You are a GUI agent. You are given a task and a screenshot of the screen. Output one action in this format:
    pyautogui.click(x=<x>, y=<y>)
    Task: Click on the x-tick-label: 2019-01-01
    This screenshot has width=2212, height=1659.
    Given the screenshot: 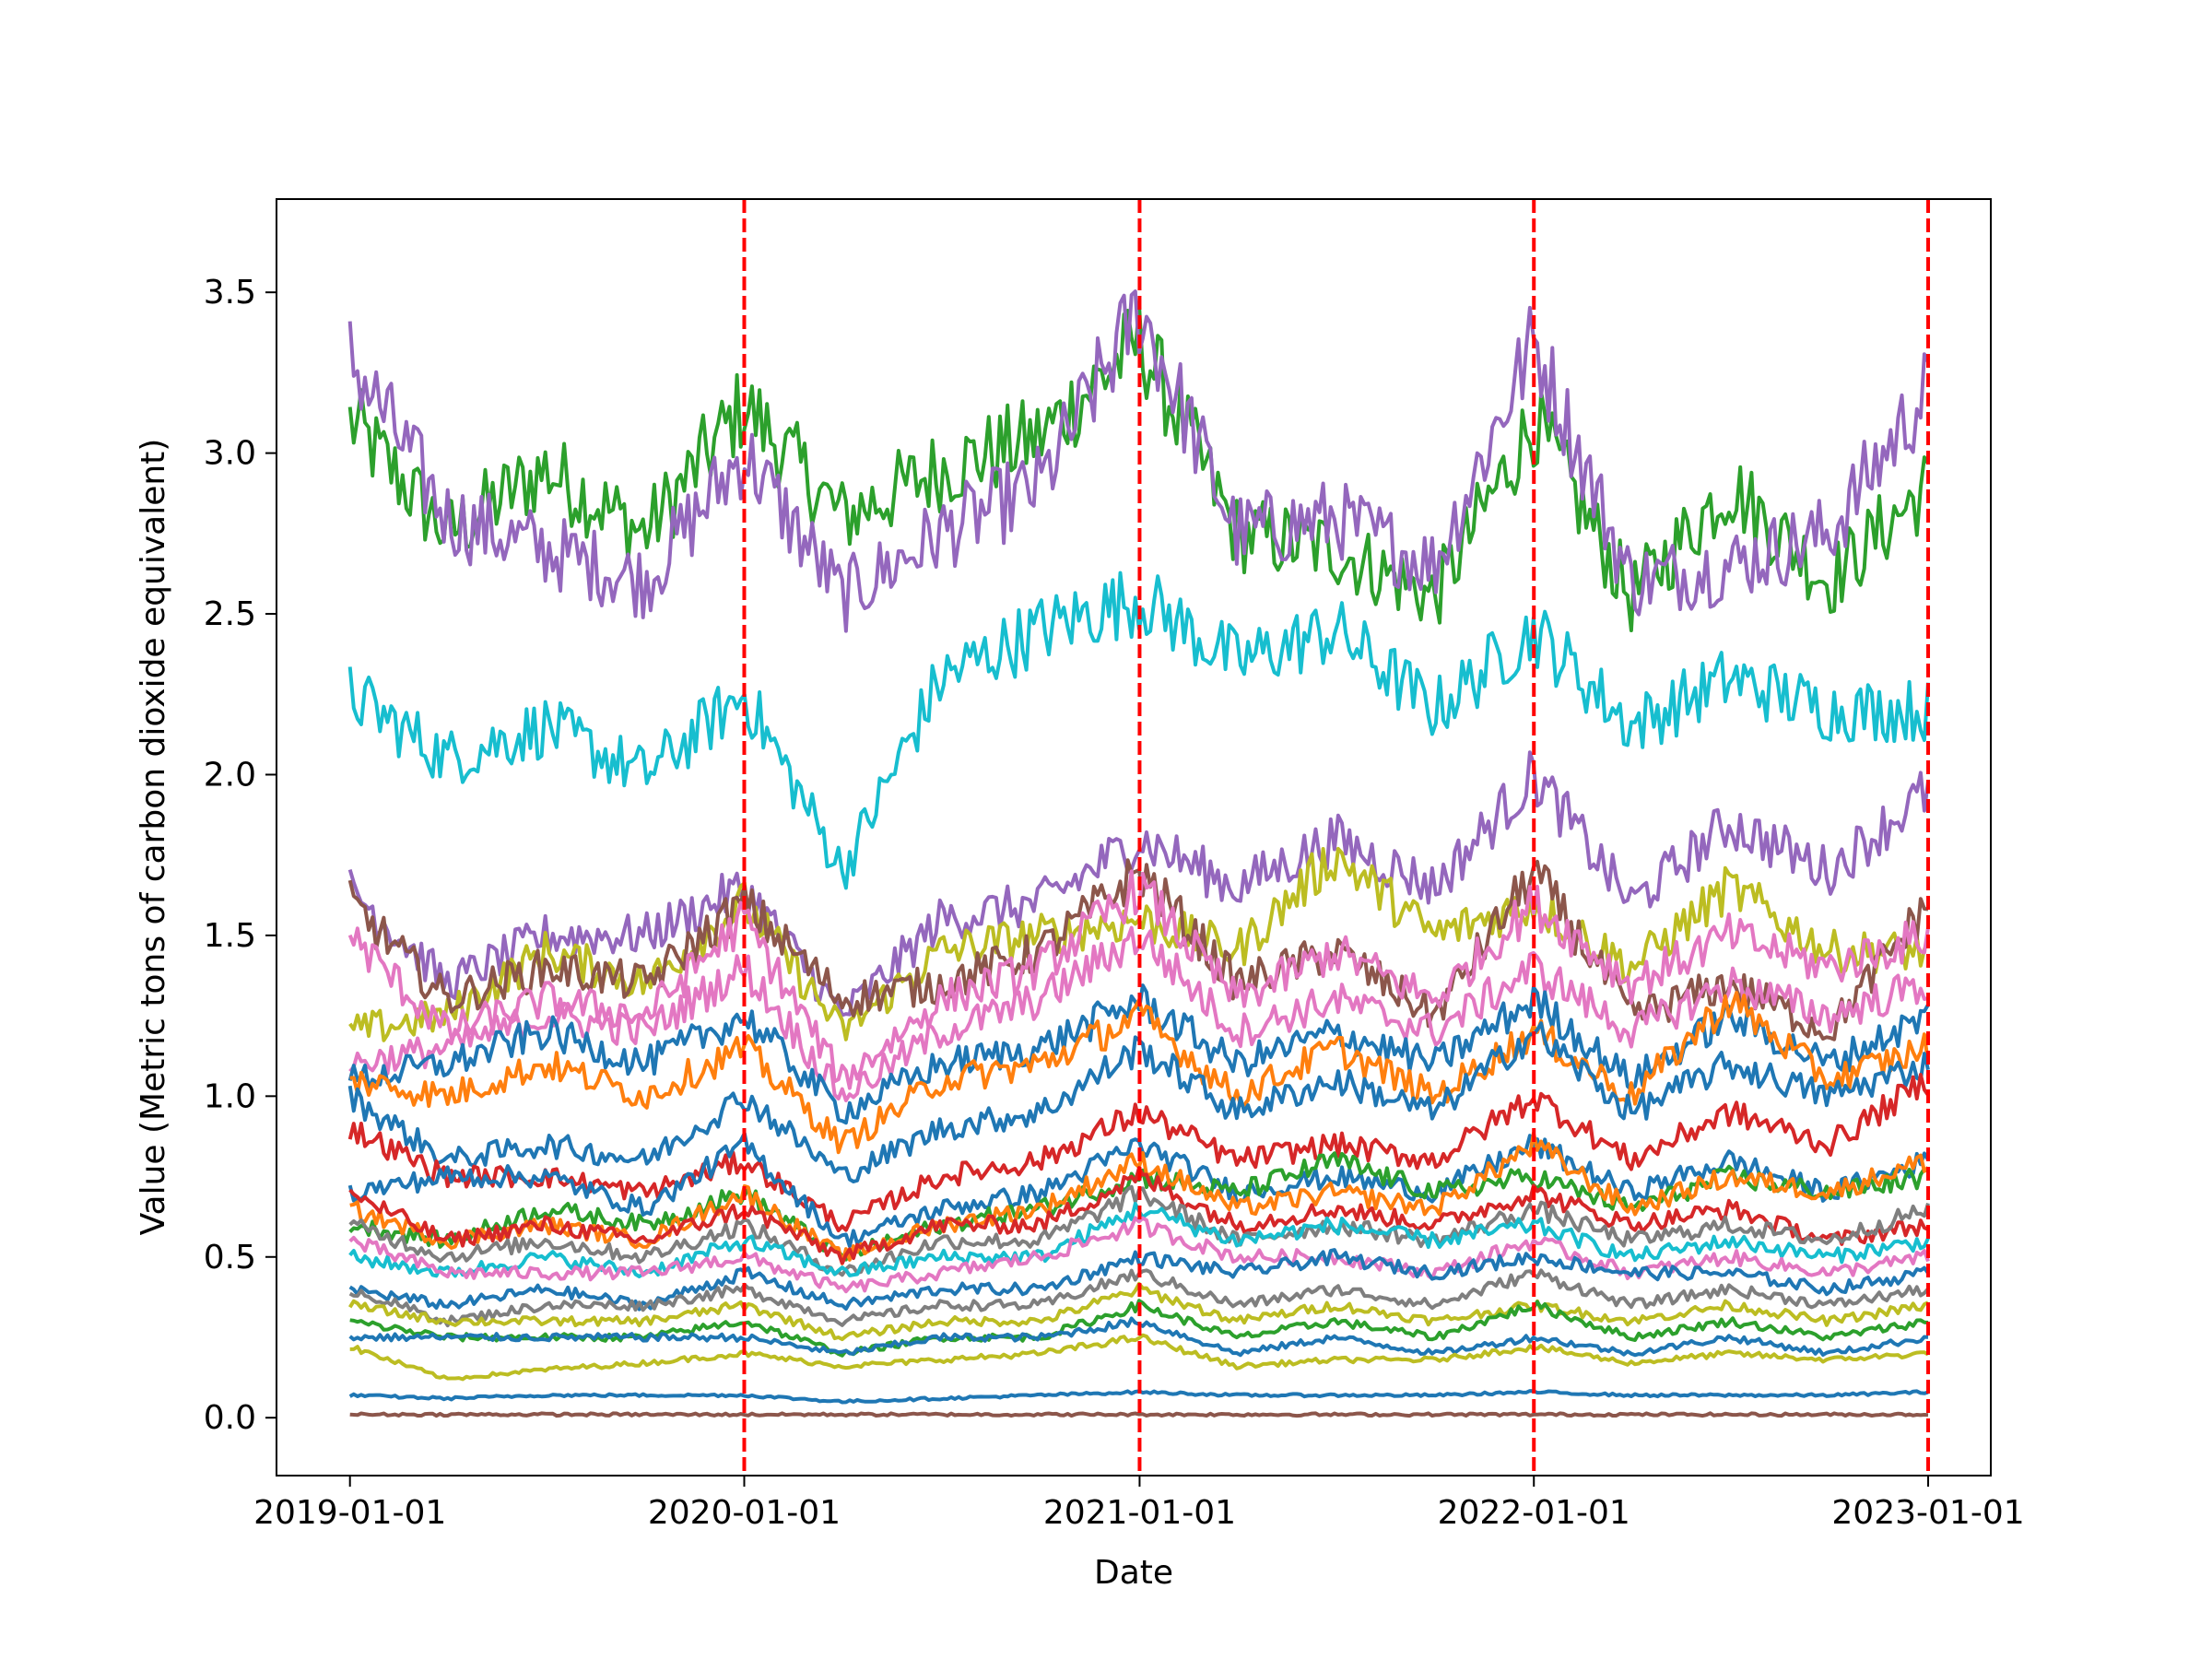 What is the action you would take?
    pyautogui.click(x=349, y=1513)
    